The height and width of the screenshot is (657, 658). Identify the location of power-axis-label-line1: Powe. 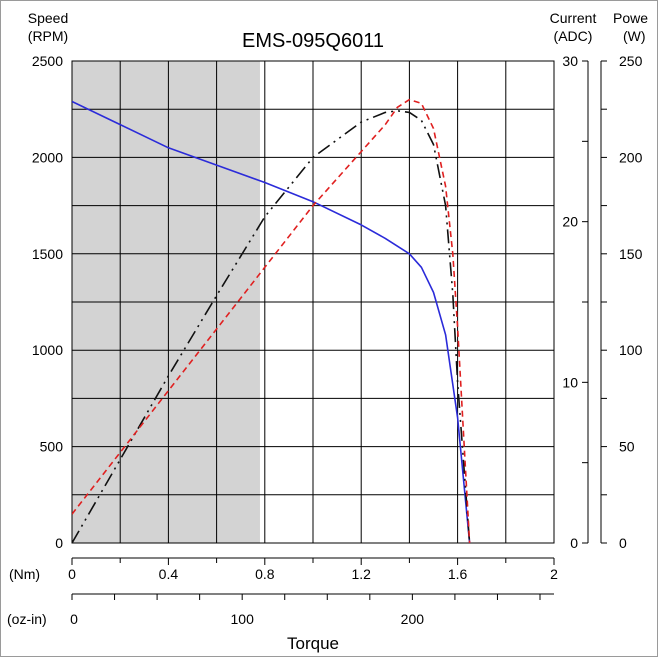
(630, 18).